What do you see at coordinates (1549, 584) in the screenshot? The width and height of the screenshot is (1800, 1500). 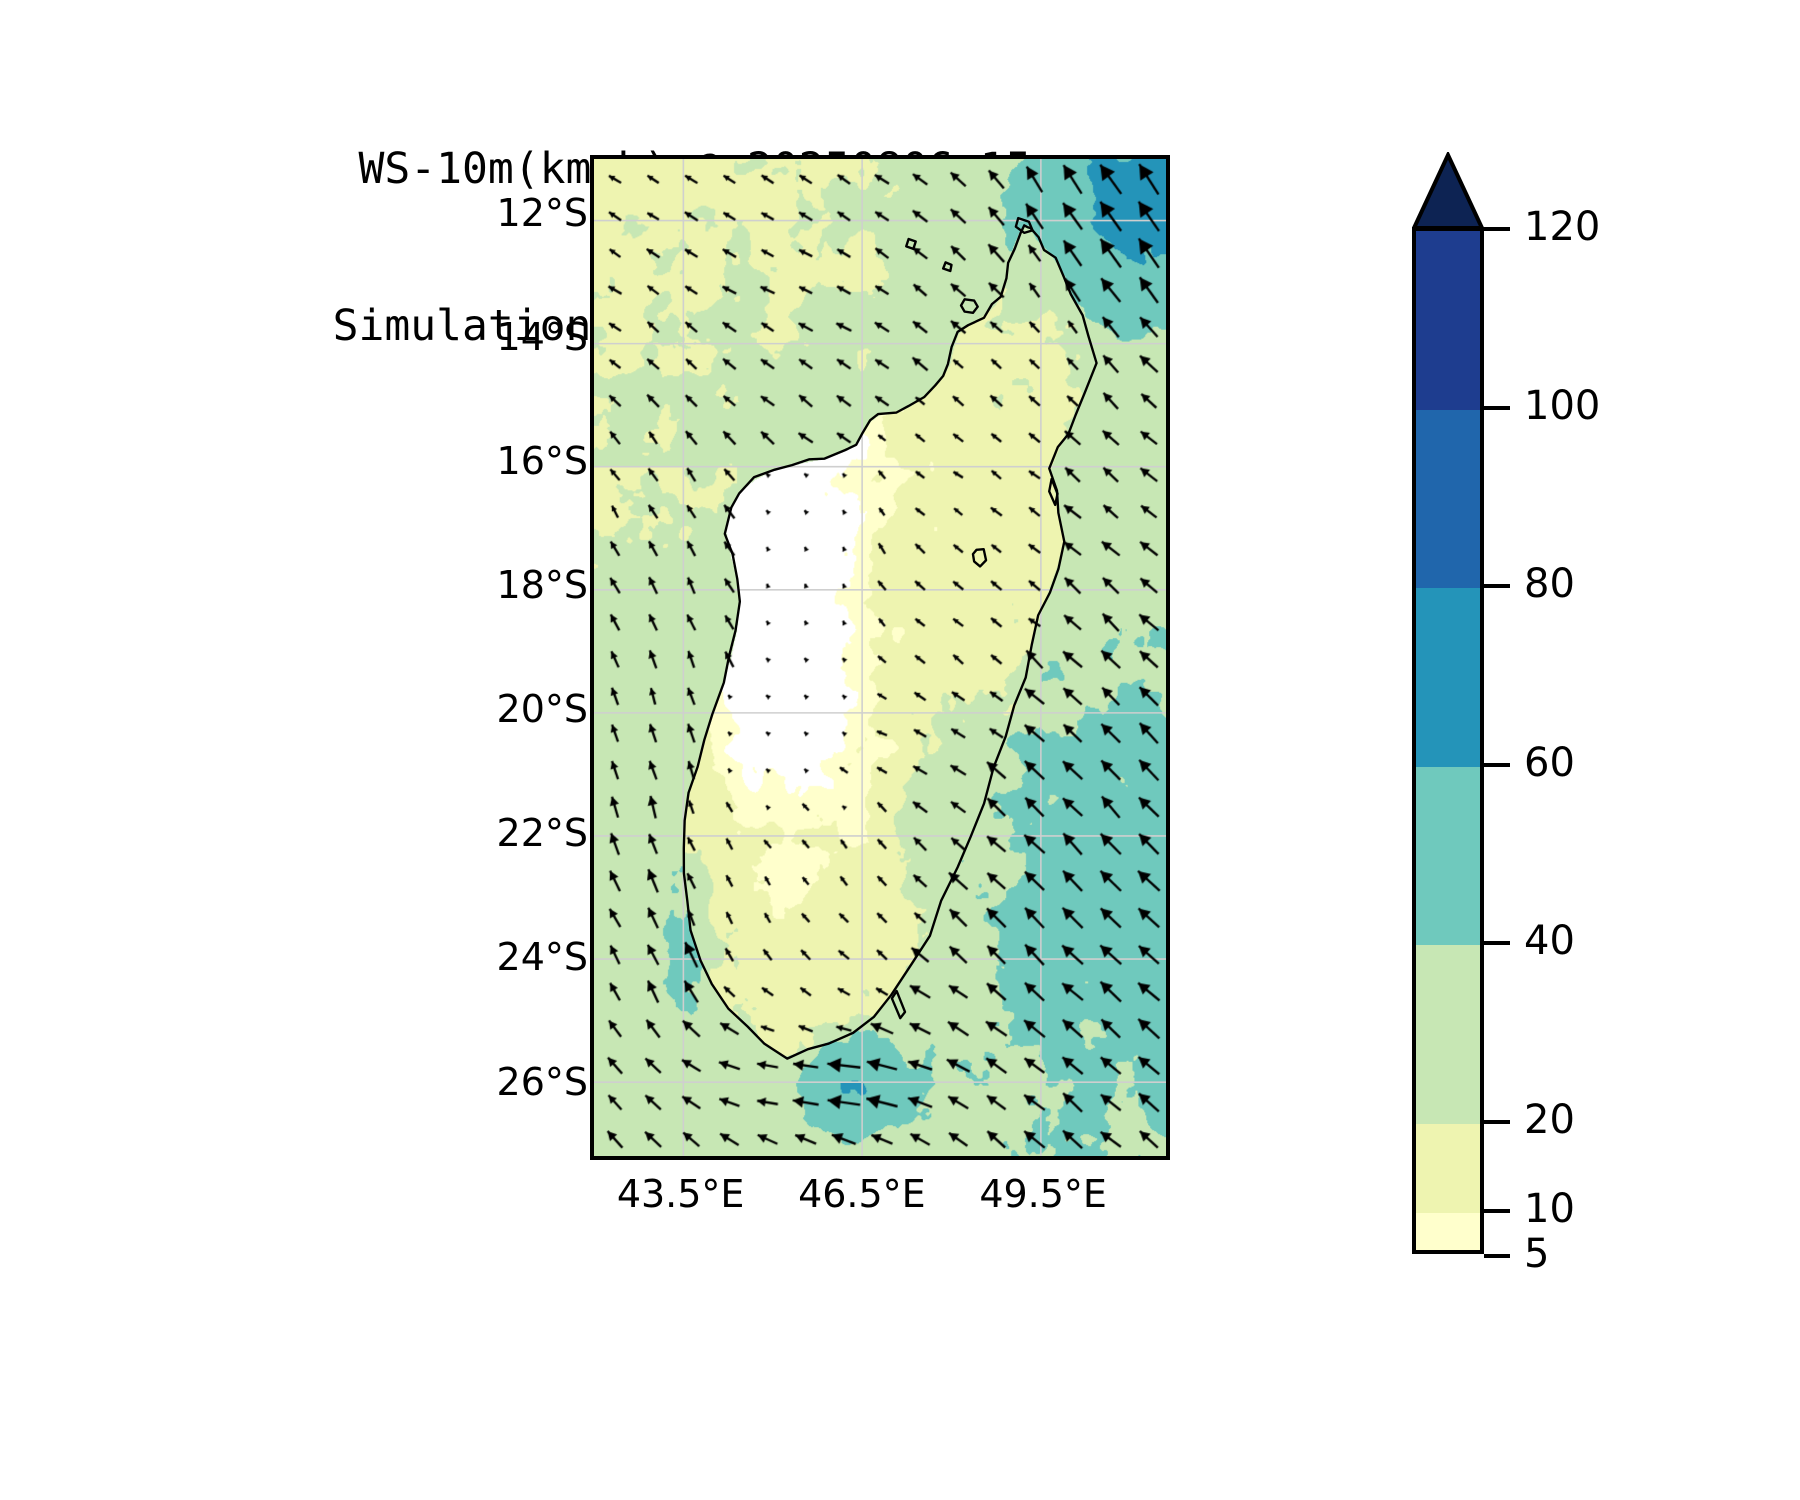 I see `colorbar-tick-label-80: 80` at bounding box center [1549, 584].